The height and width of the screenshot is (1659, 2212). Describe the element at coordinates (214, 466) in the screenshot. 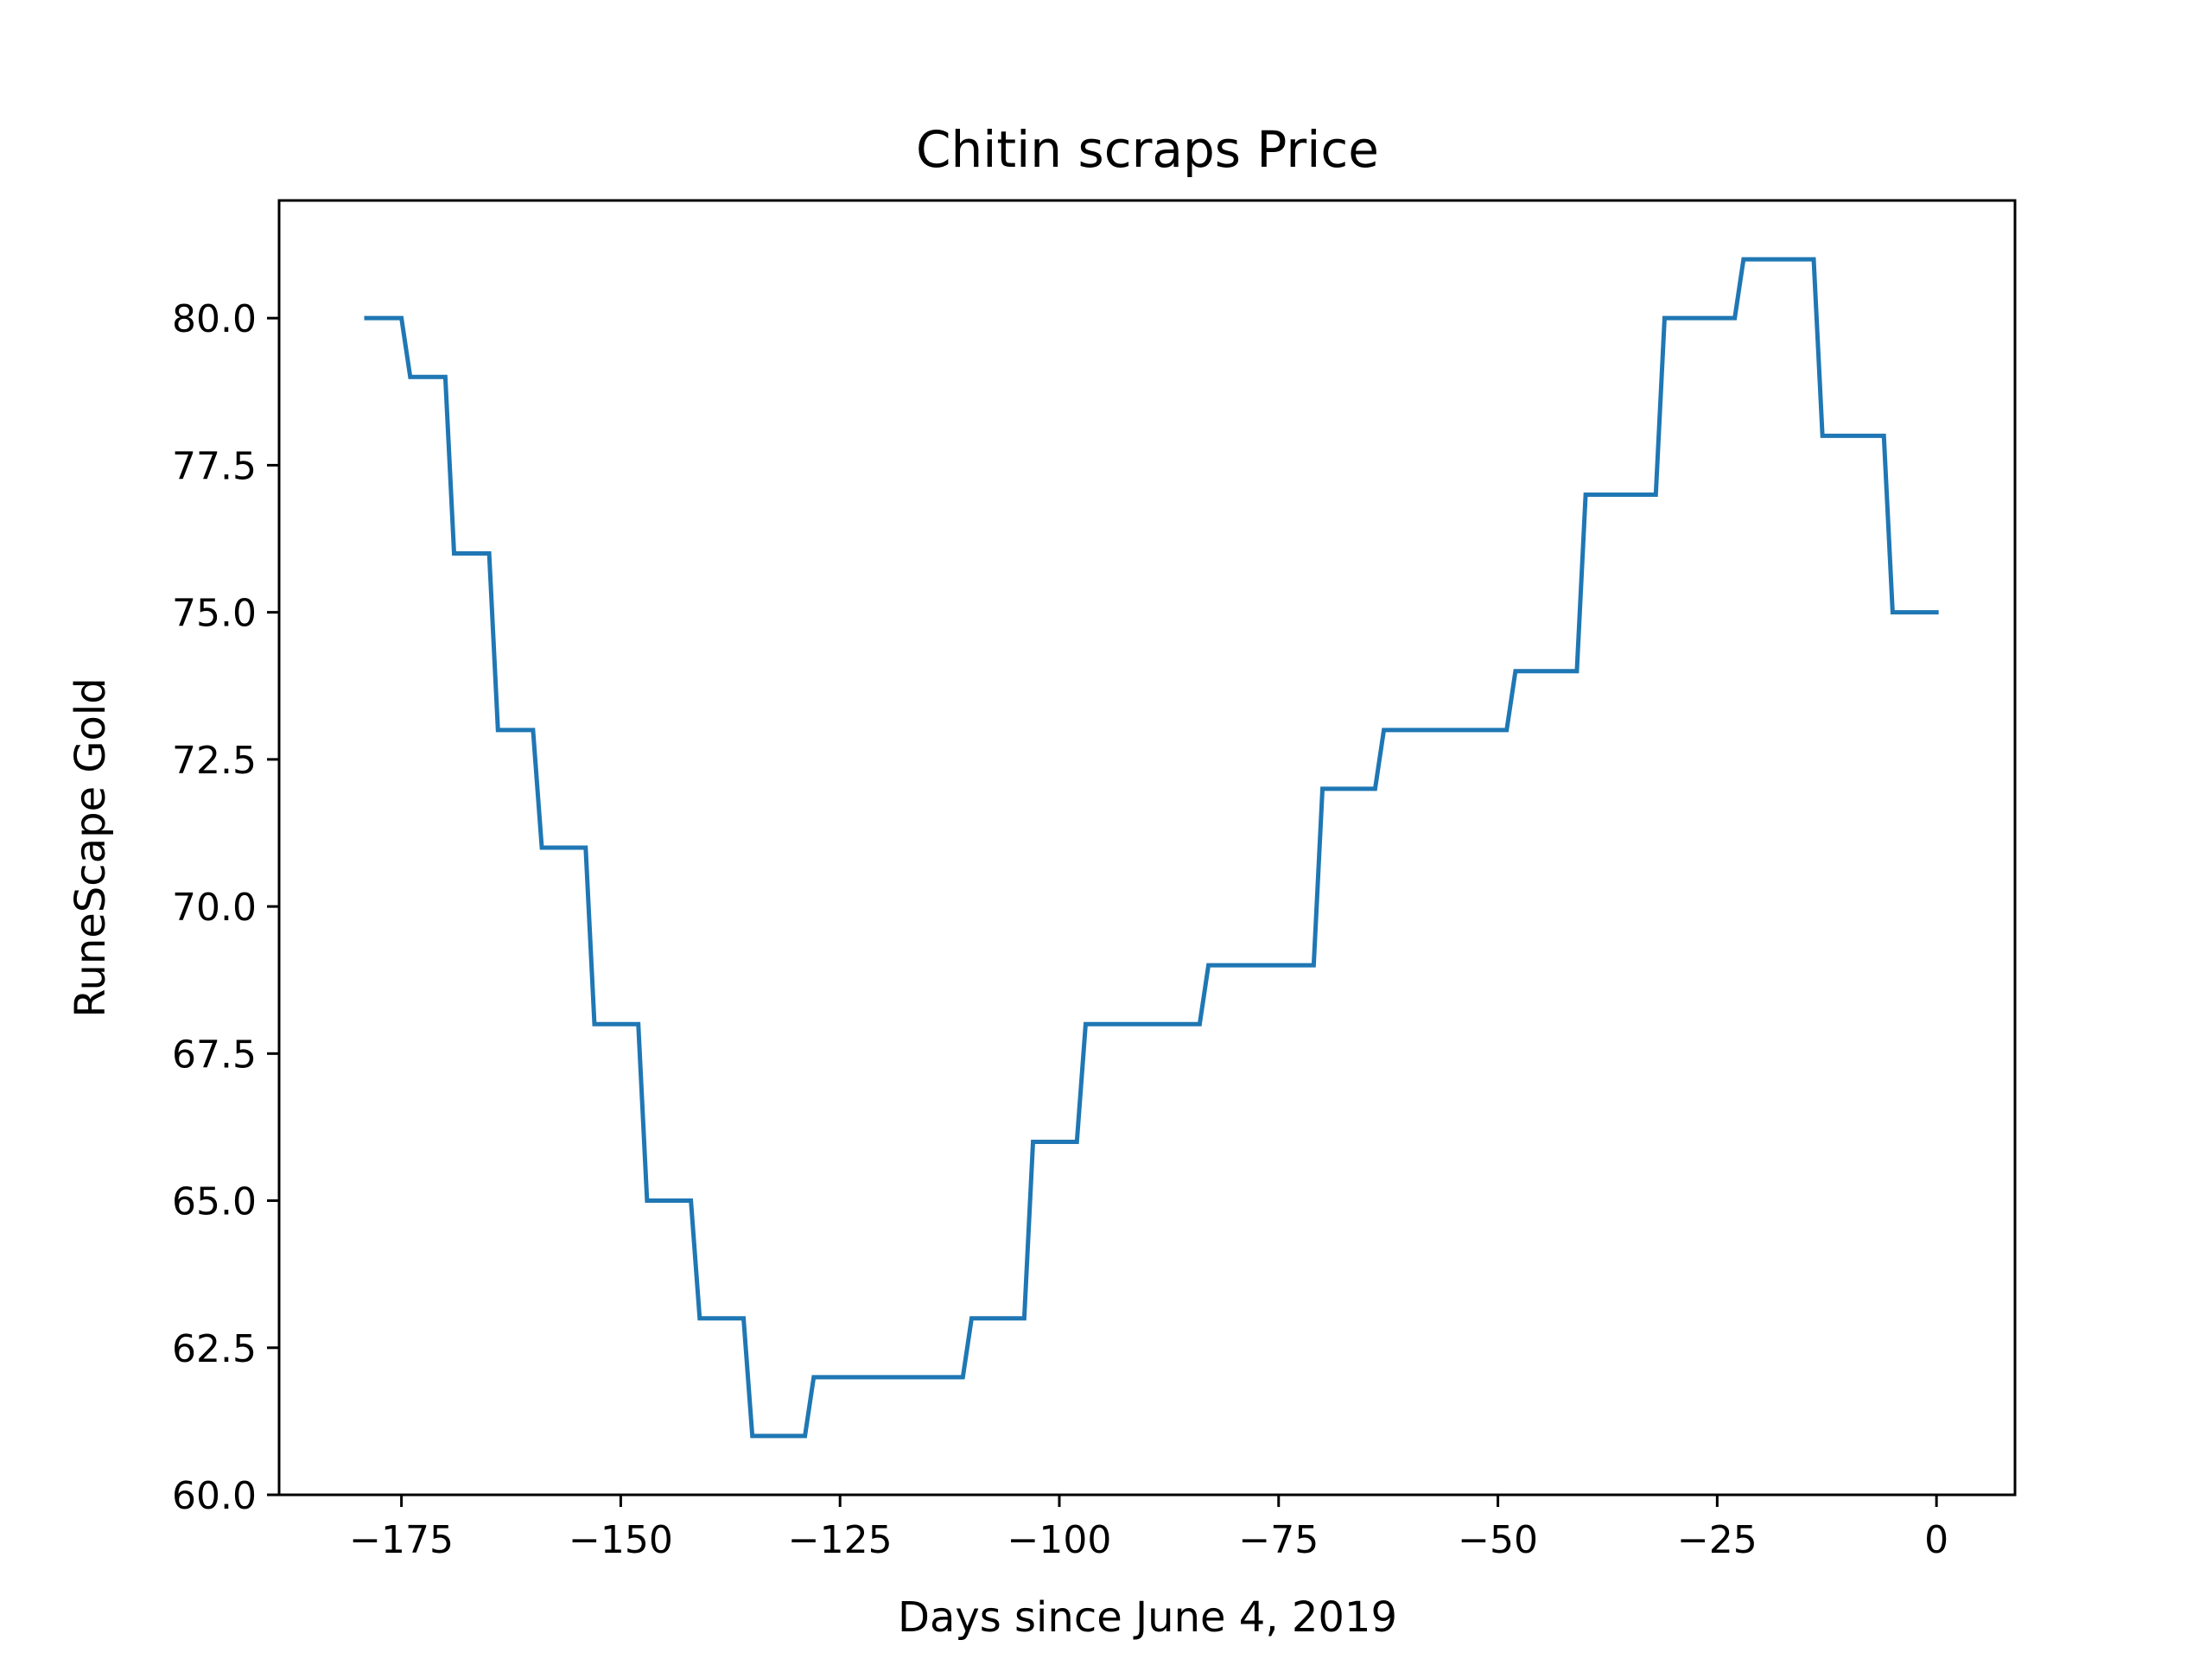

I see `y-tick-label: 77.5` at that location.